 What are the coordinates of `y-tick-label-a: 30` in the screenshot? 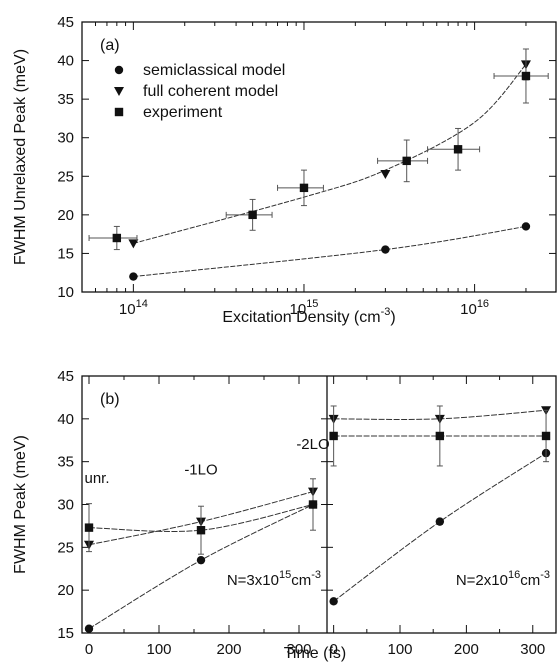 It's located at (65, 138).